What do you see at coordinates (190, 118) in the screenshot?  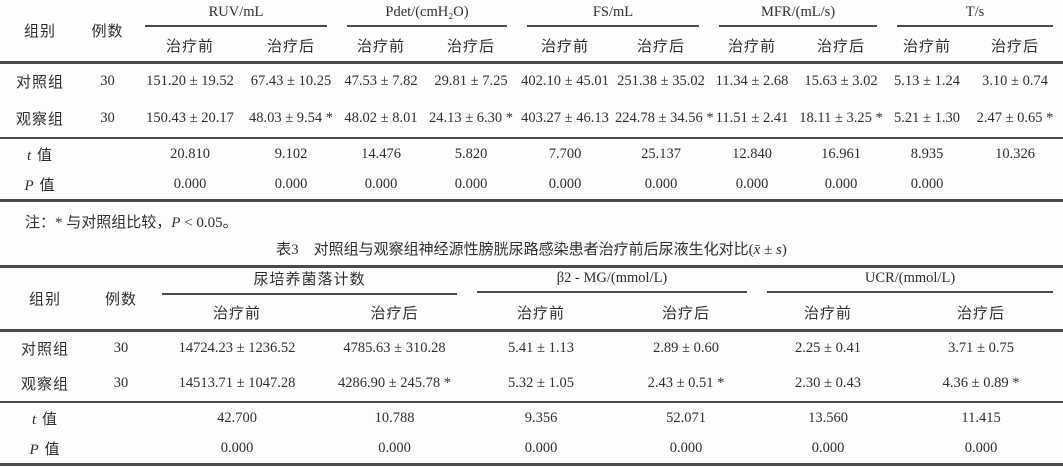 I see `table-cell: 150.43 ± 20.17` at bounding box center [190, 118].